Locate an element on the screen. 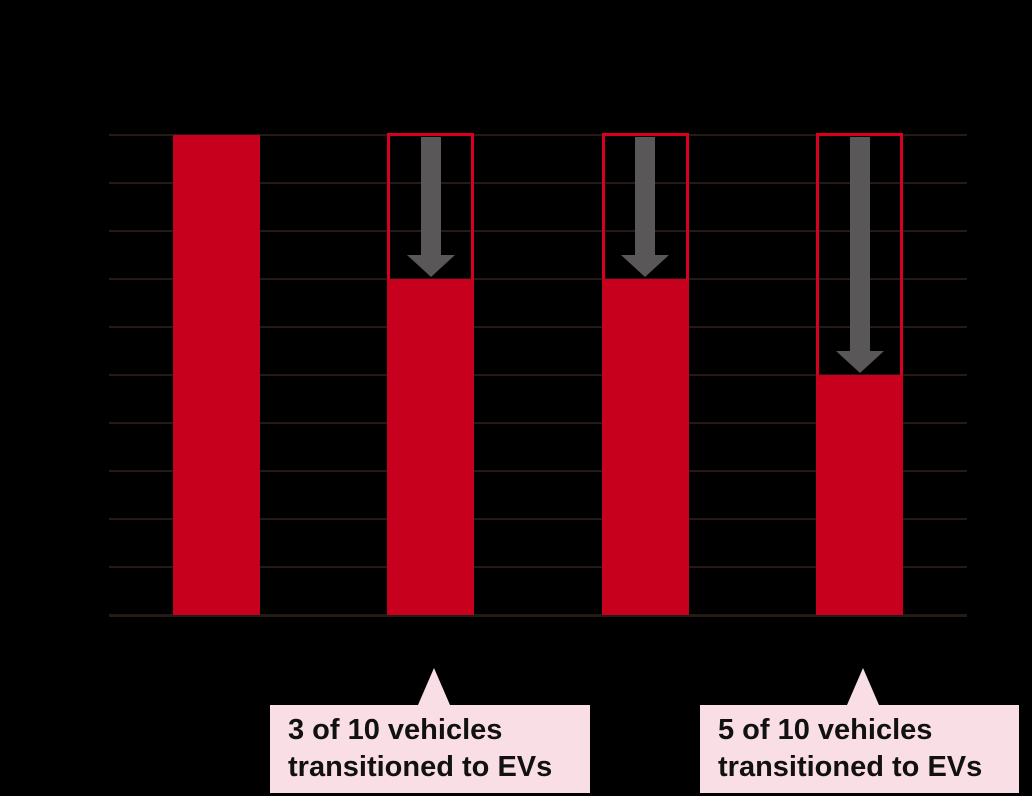  callout-ev-transition-1: 3 of 10 vehicles transitioned to EVs is located at coordinates (430, 730).